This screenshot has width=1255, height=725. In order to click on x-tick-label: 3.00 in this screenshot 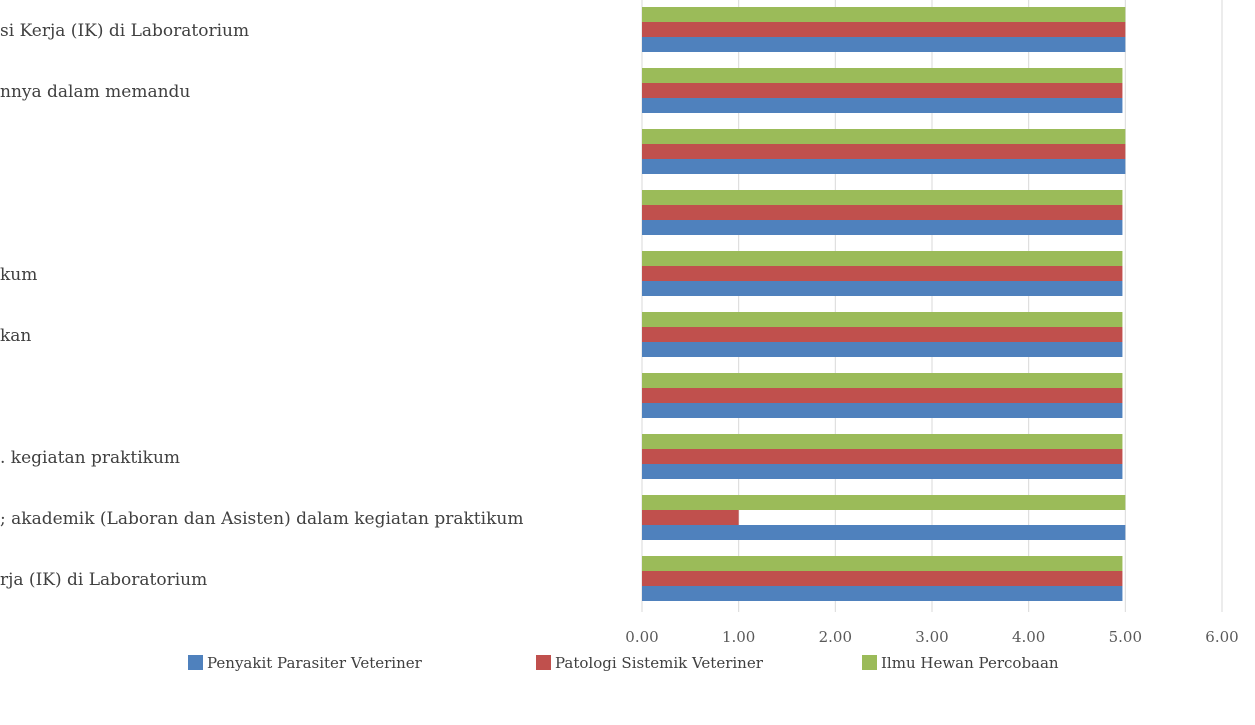, I will do `click(931, 637)`.